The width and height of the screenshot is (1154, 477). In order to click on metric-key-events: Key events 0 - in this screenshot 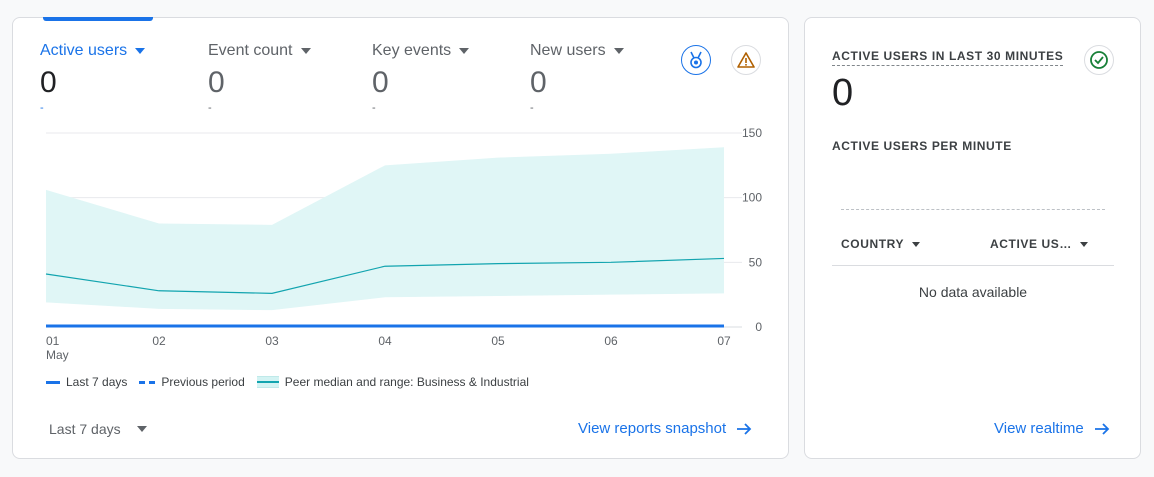, I will do `click(421, 78)`.